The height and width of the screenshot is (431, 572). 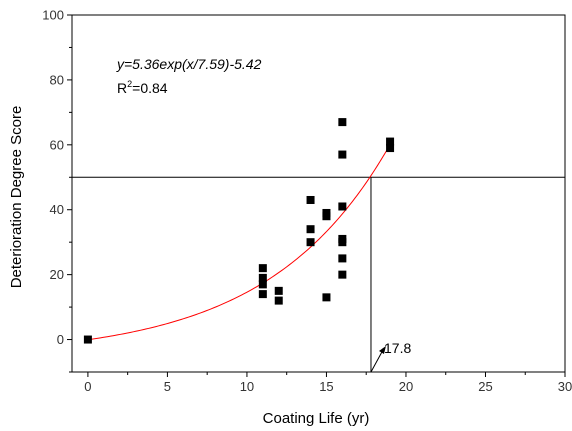 I want to click on r-squared: R2=0.84, so click(x=142, y=87).